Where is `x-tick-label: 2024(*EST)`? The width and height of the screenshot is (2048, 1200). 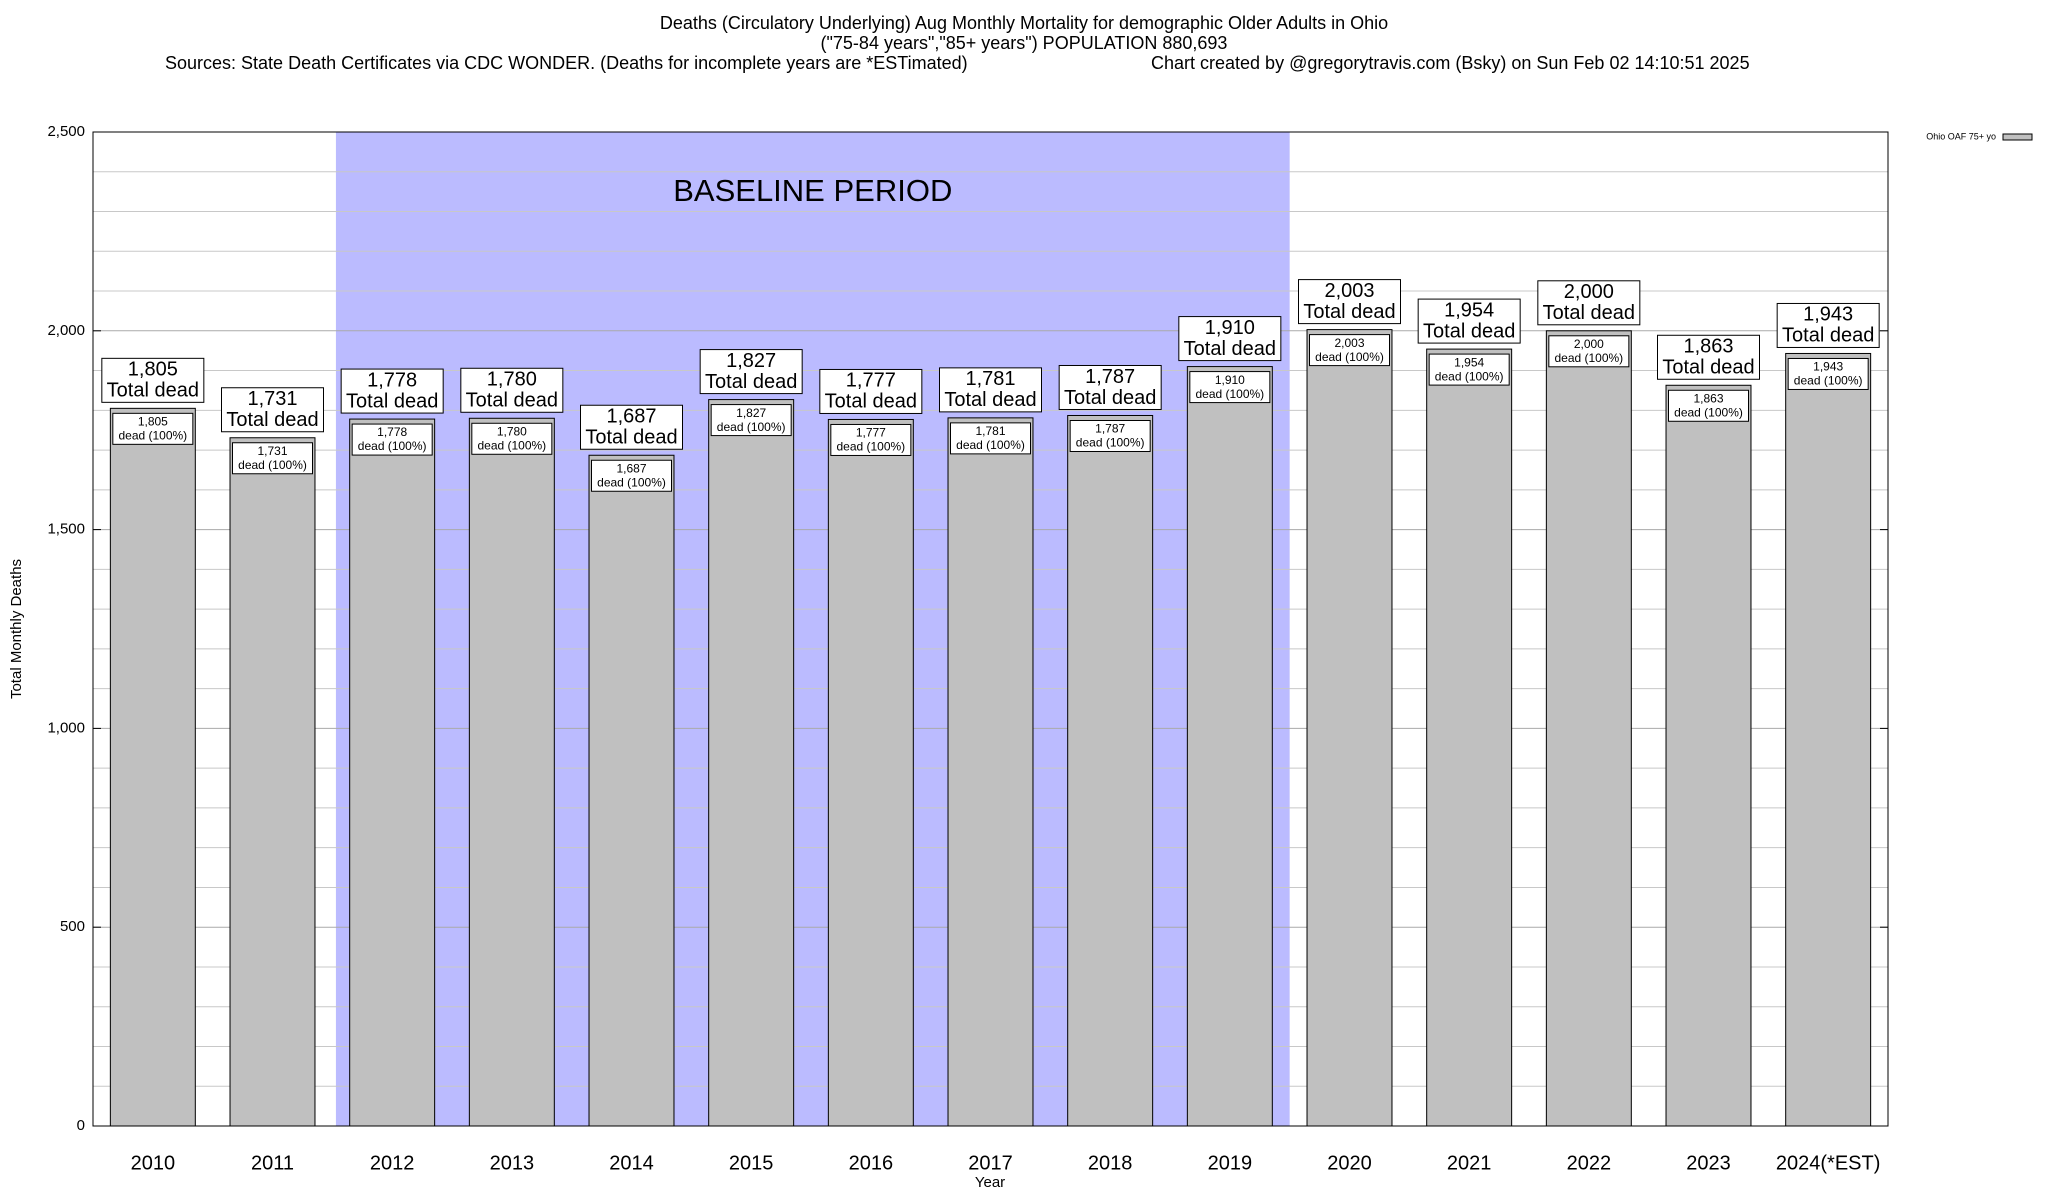 x-tick-label: 2024(*EST) is located at coordinates (1828, 1163).